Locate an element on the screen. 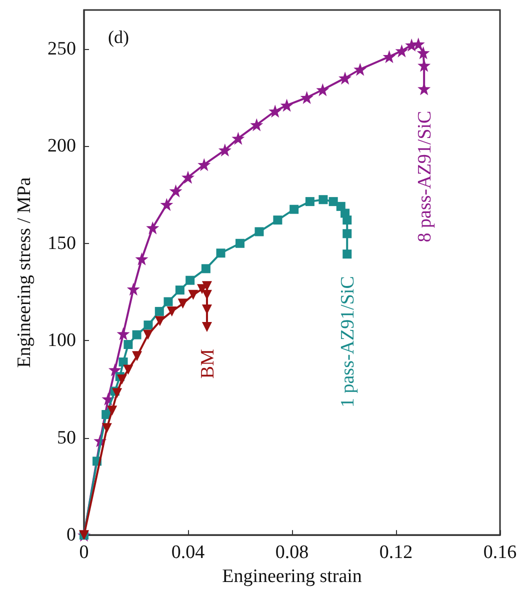 The width and height of the screenshot is (521, 591). x-tick-label: 0 is located at coordinates (84, 553).